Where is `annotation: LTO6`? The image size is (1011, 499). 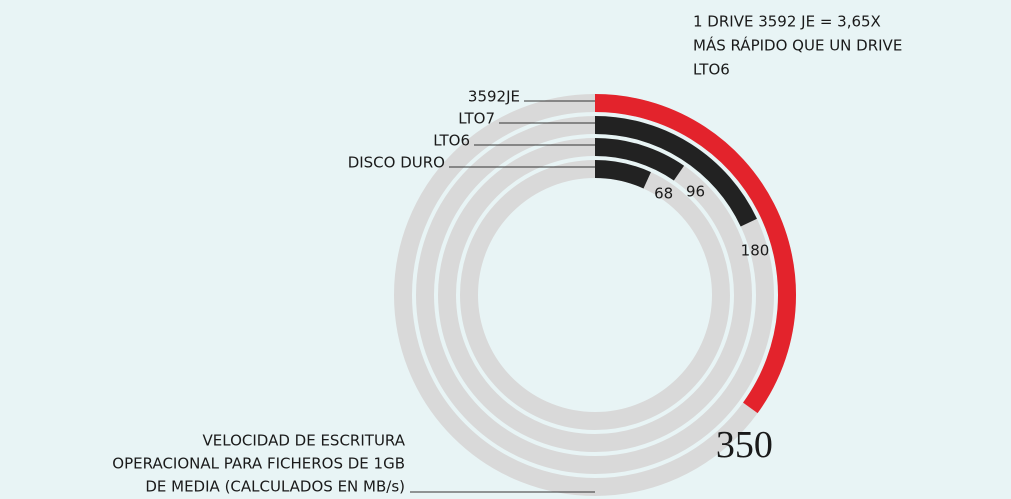 annotation: LTO6 is located at coordinates (711, 70).